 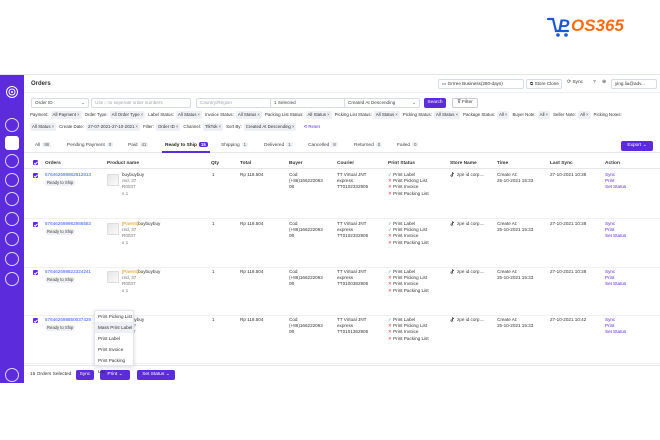 I want to click on tab-failed: Failed 0, so click(x=408, y=145).